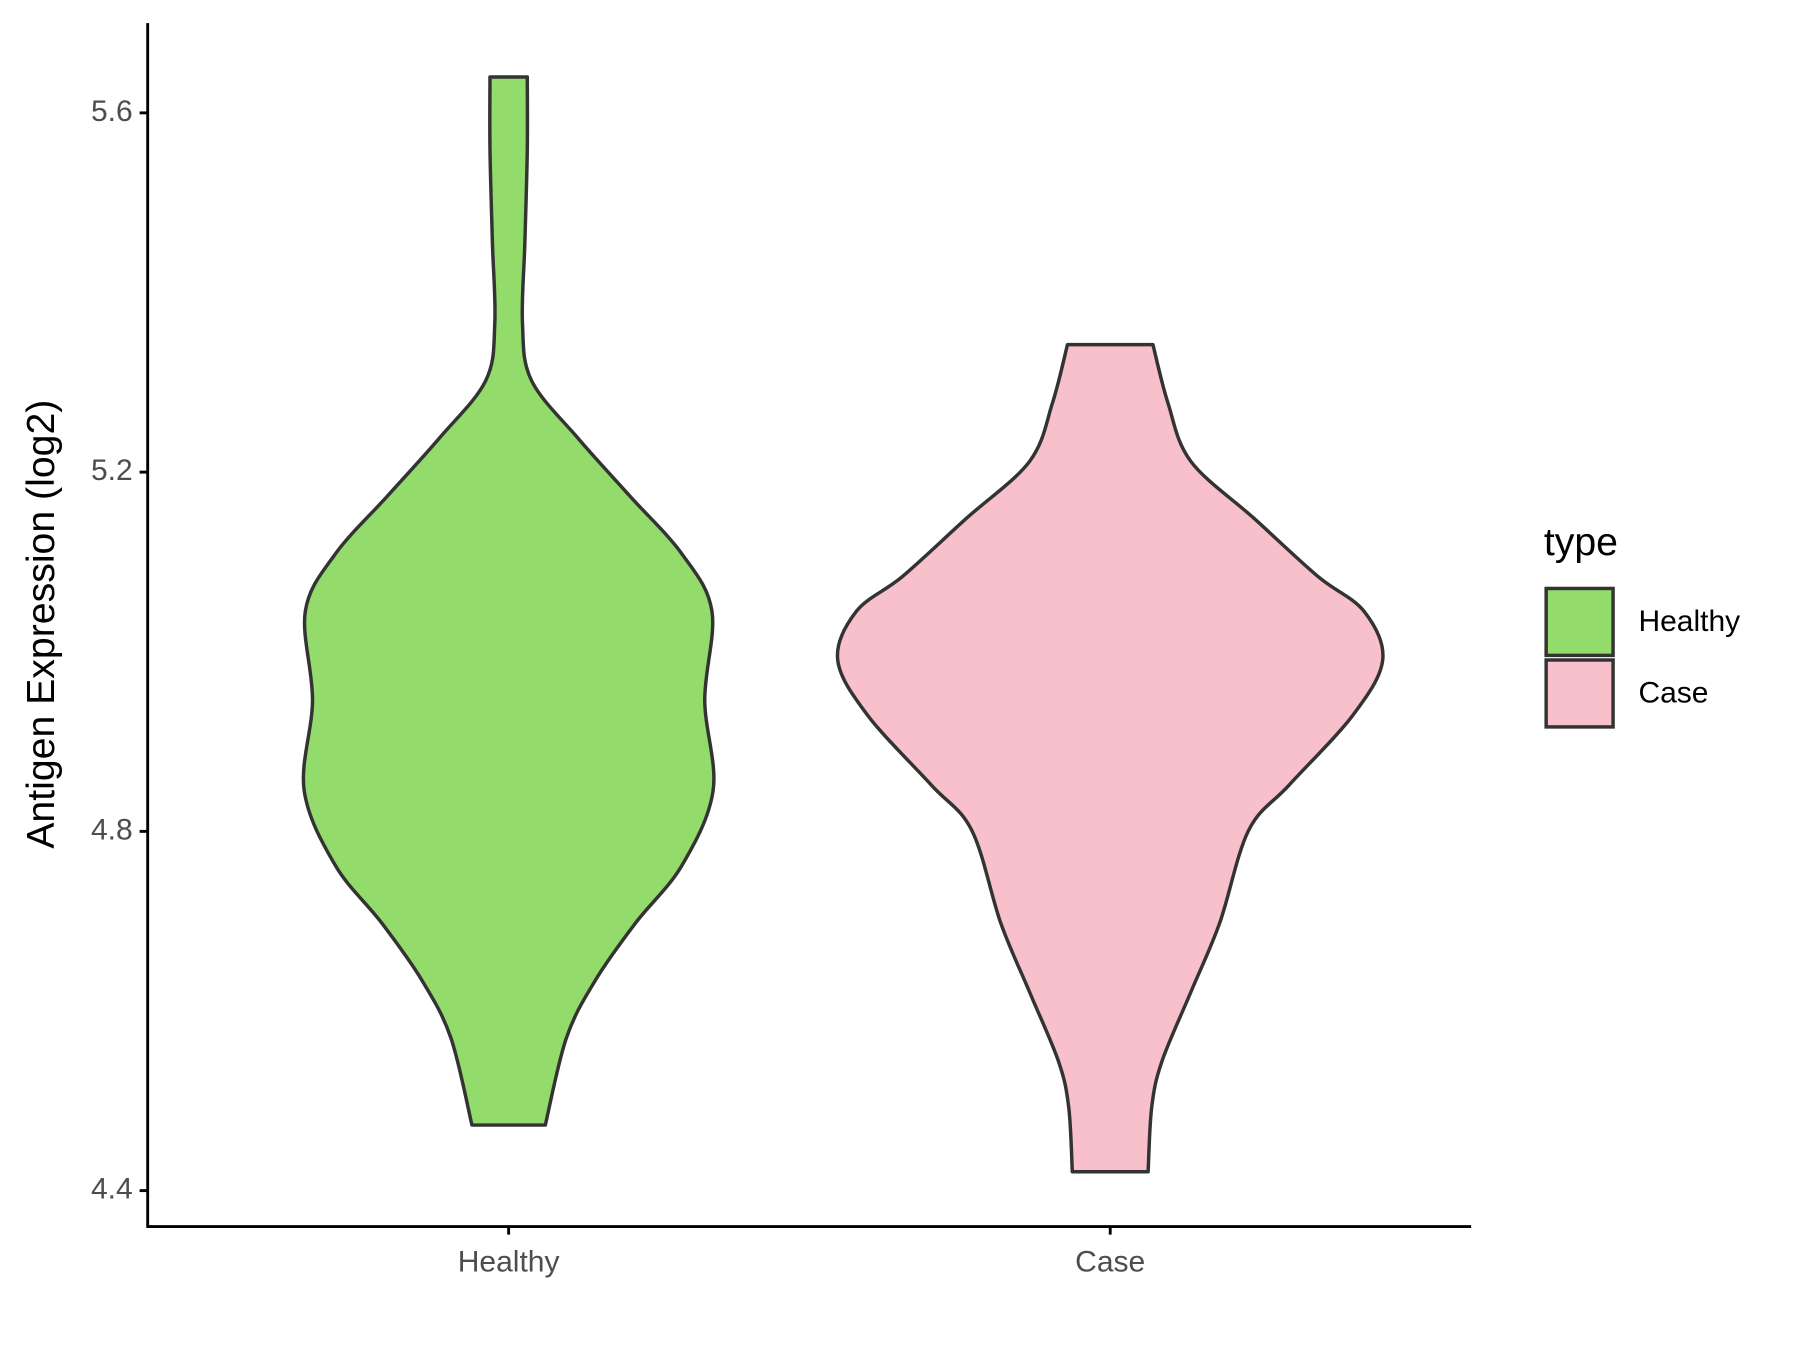 The width and height of the screenshot is (1800, 1350). What do you see at coordinates (112, 829) in the screenshot?
I see `y-tick-label: 4.8` at bounding box center [112, 829].